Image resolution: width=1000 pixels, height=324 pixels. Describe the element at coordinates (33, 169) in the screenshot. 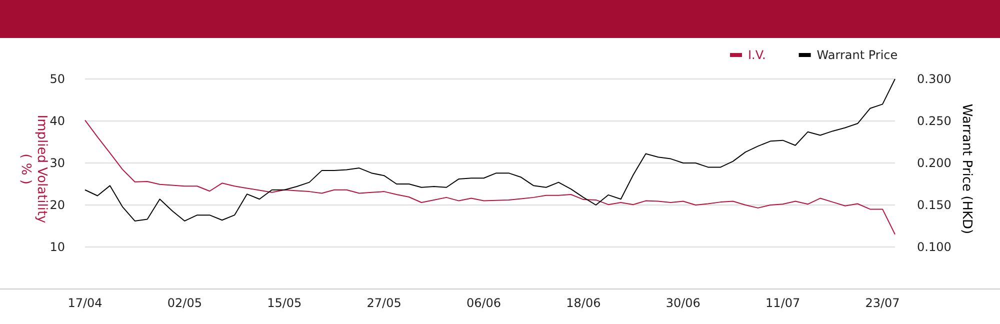

I see `y-axis-title: Implied Volatility ( % )` at that location.